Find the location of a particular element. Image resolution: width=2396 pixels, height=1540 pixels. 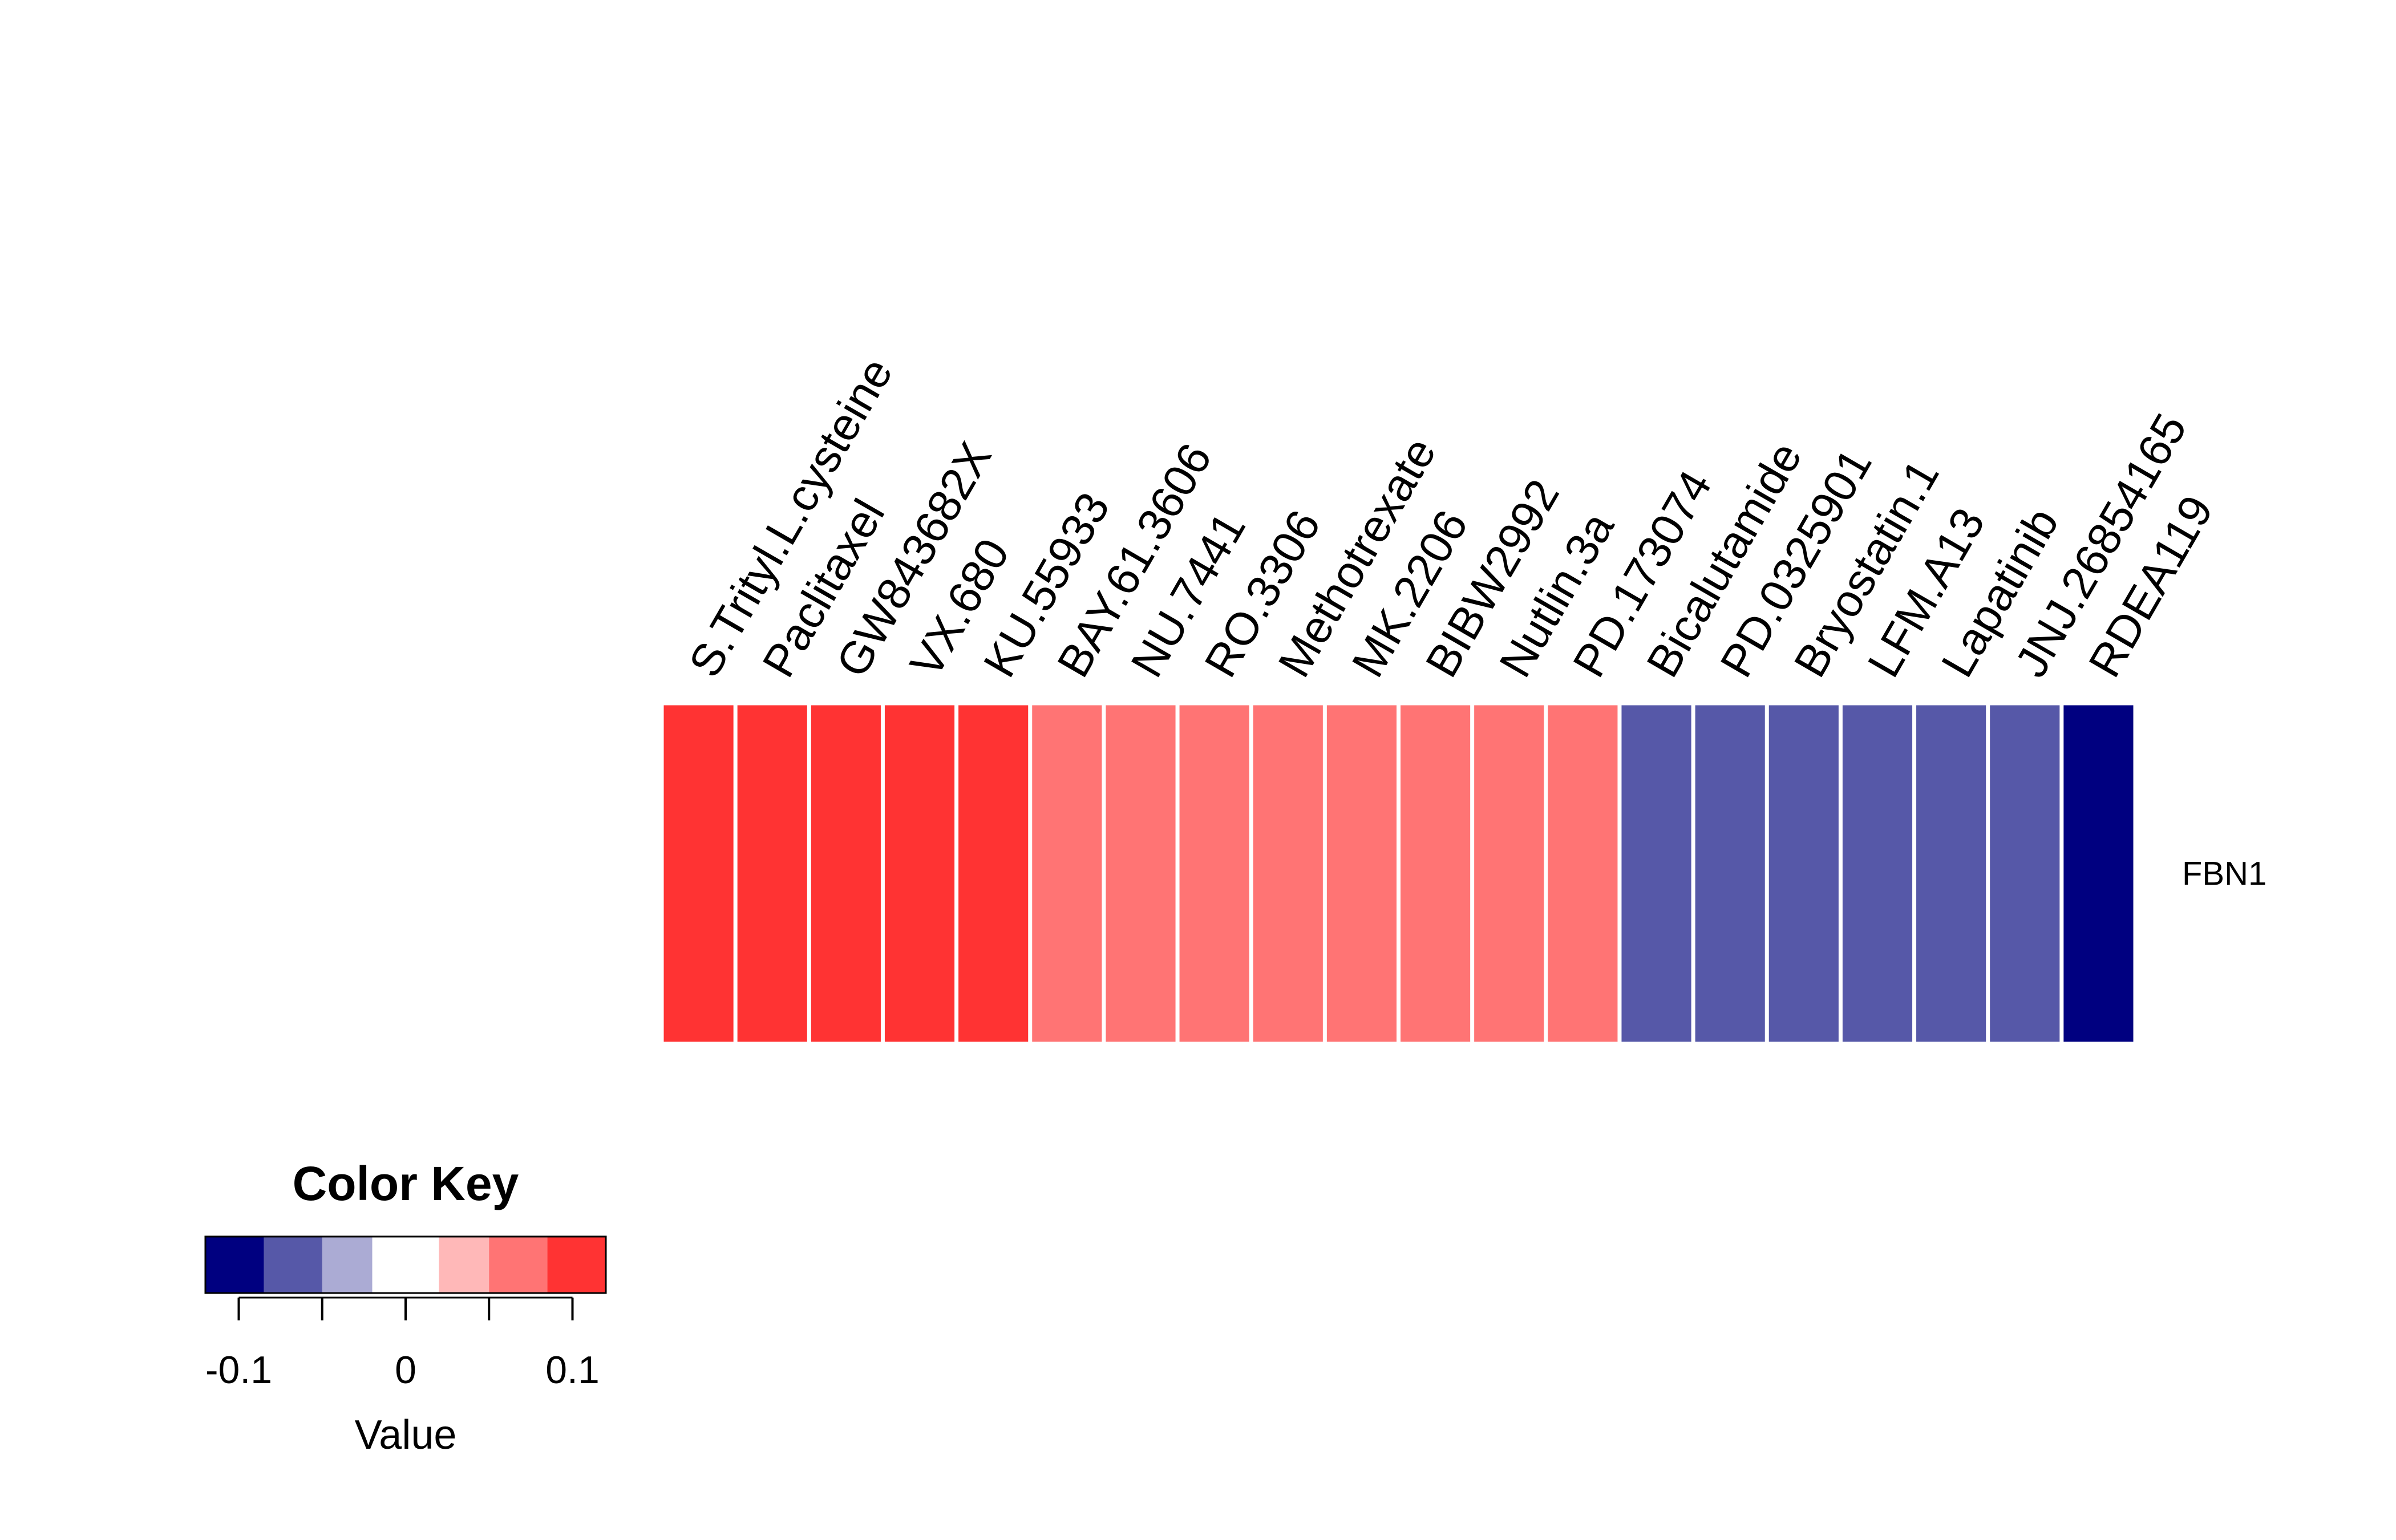

color-key-xlabel: Value is located at coordinates (406, 1435).